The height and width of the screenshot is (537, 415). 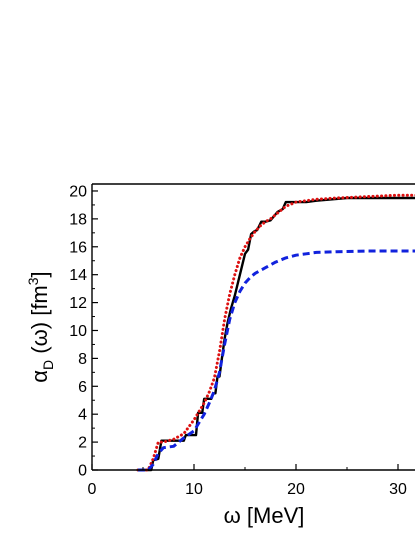 What do you see at coordinates (78, 331) in the screenshot?
I see `y-tick-label: 10` at bounding box center [78, 331].